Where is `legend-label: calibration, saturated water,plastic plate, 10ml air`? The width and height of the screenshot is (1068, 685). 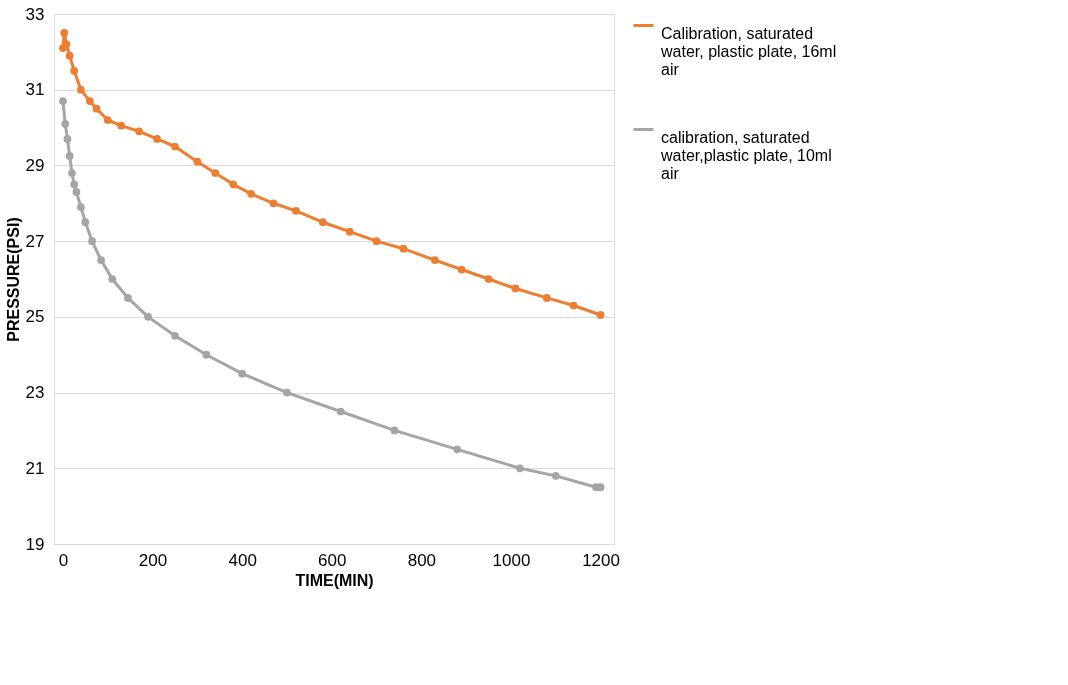
legend-label: calibration, saturated water,plastic plate, 10ml air is located at coordinates (746, 155).